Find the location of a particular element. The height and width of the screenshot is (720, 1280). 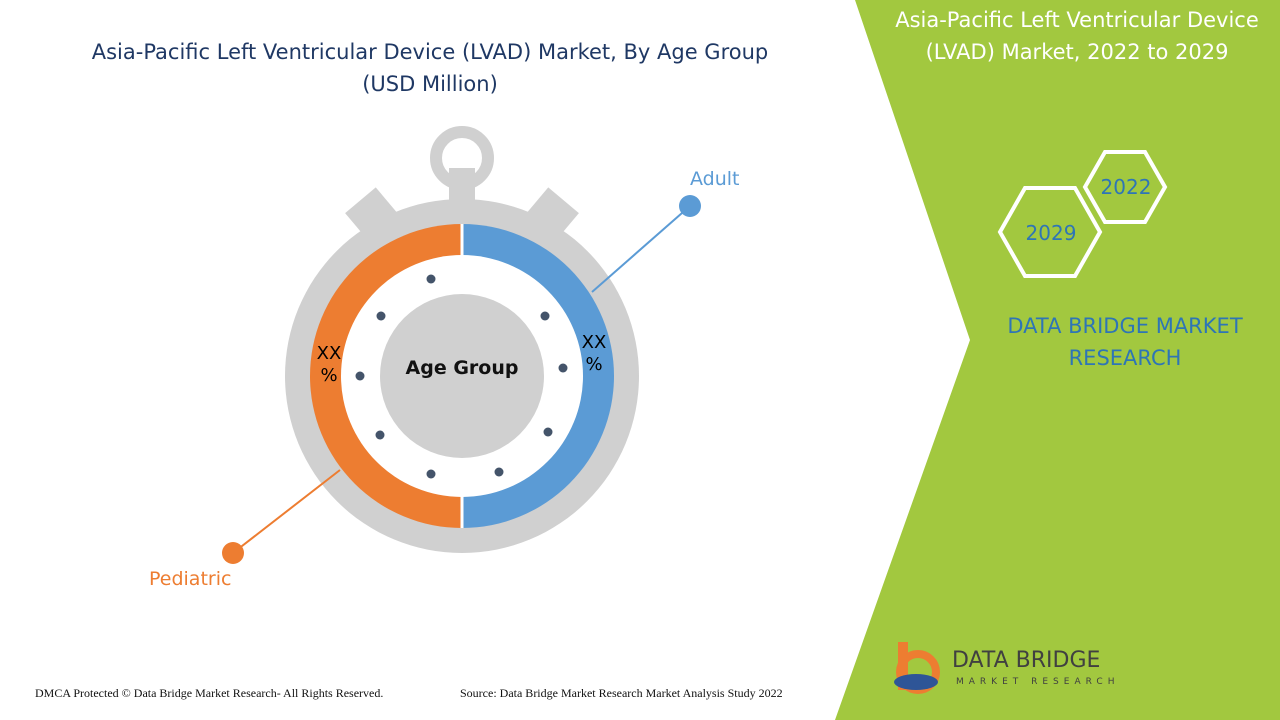

pediatric-dot is located at coordinates (233, 553).